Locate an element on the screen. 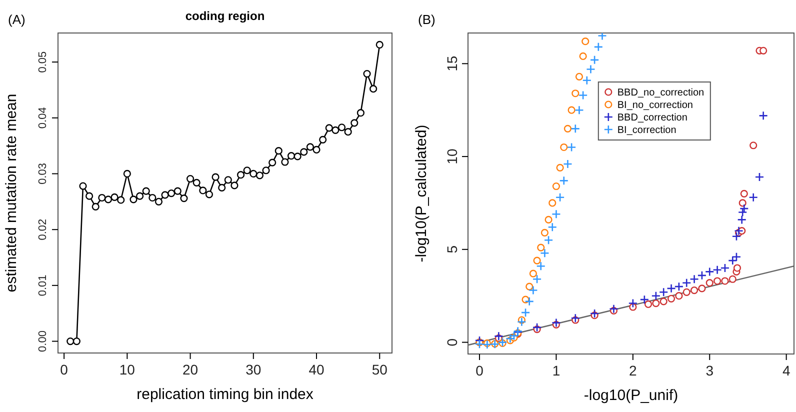 This screenshot has height=412, width=796. y-tick-label: 0.03 is located at coordinates (42, 173).